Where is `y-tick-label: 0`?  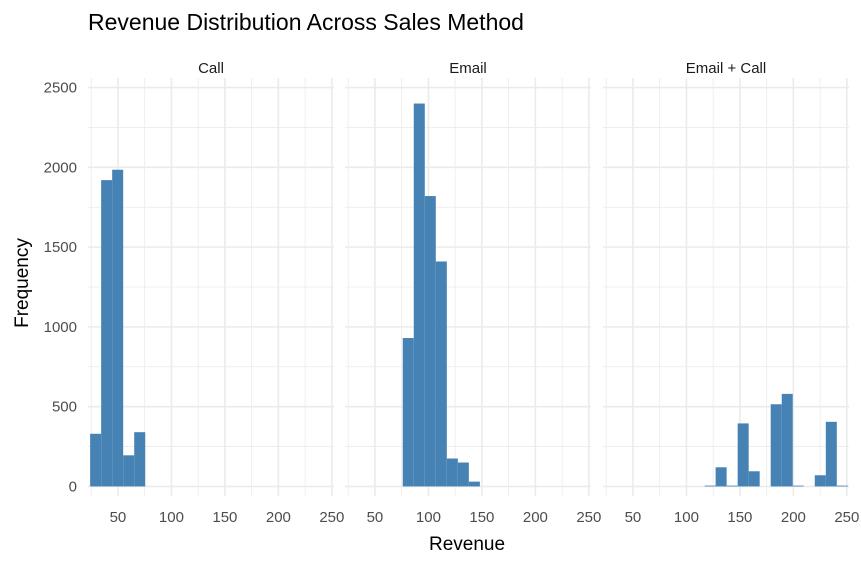
y-tick-label: 0 is located at coordinates (73, 486).